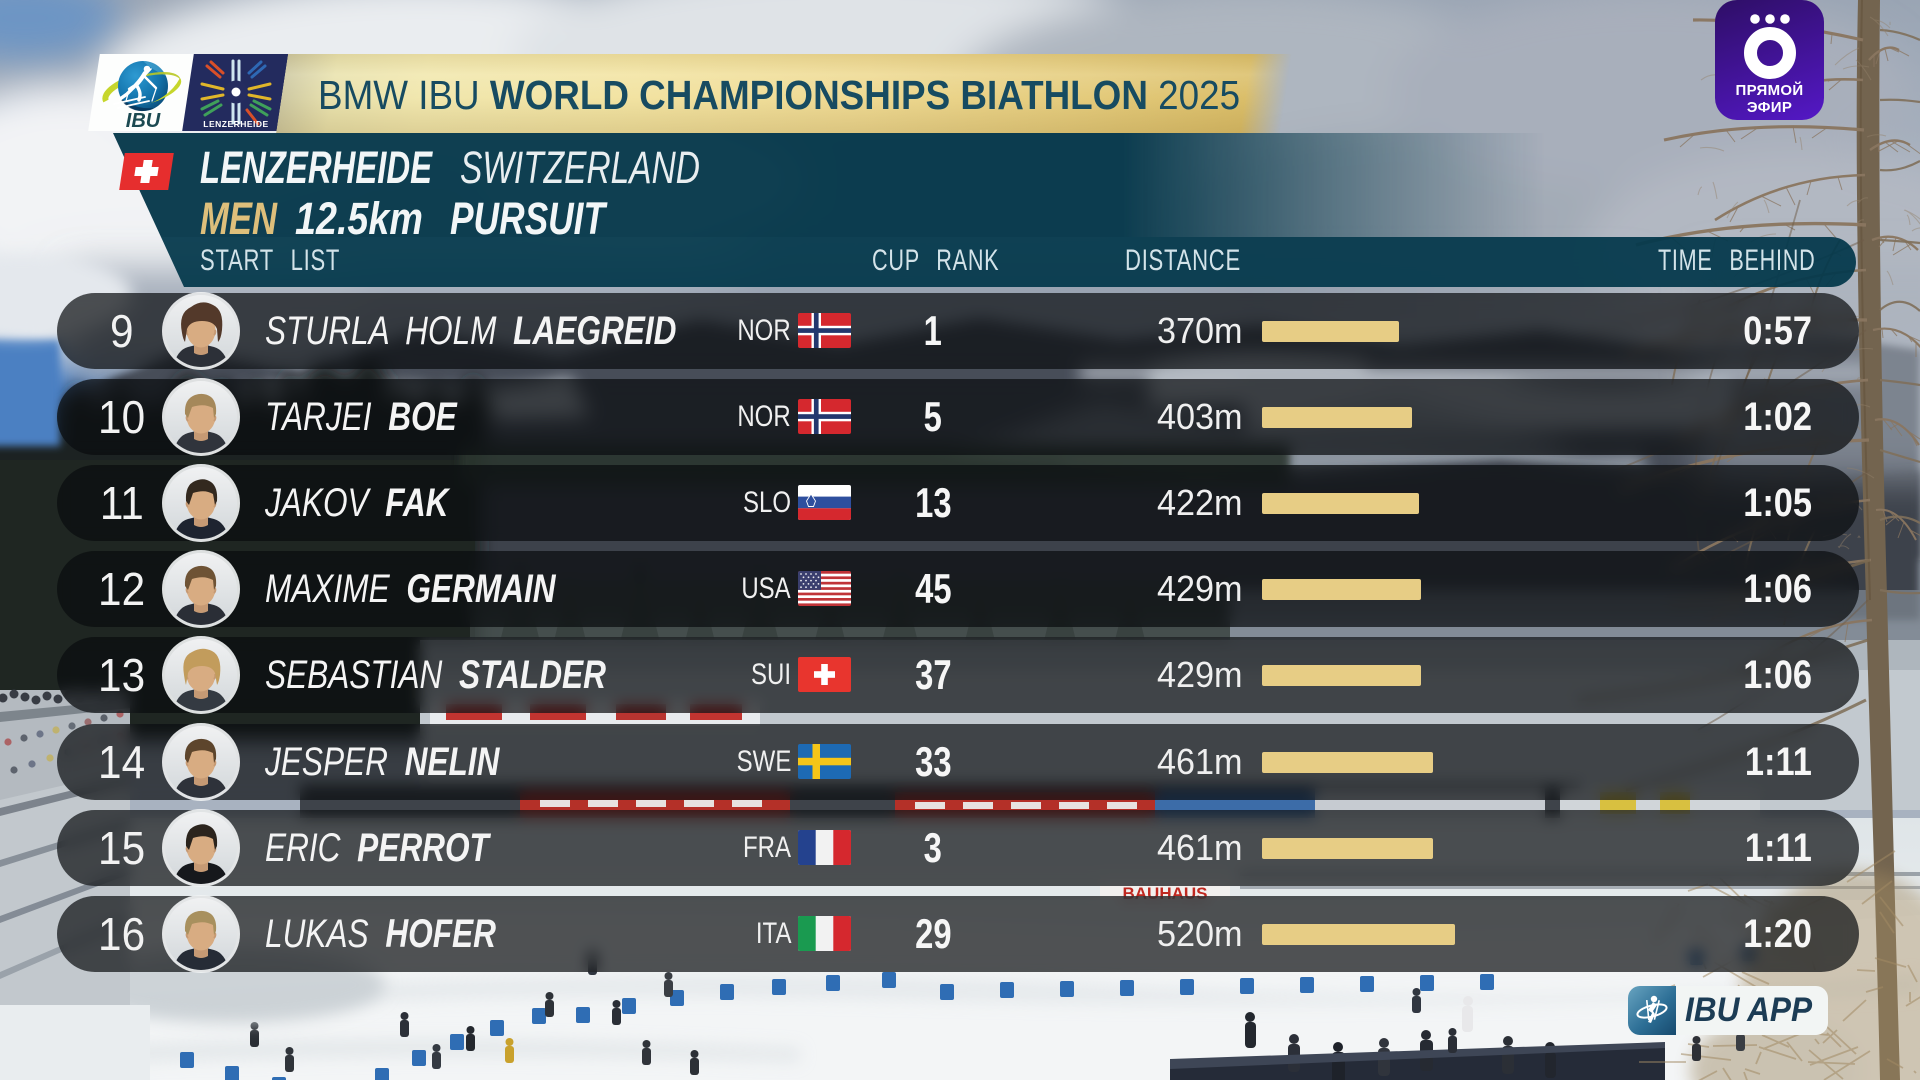 The image size is (1920, 1080). What do you see at coordinates (235, 124) in the screenshot?
I see `svg-text: LENZERHEIDE` at bounding box center [235, 124].